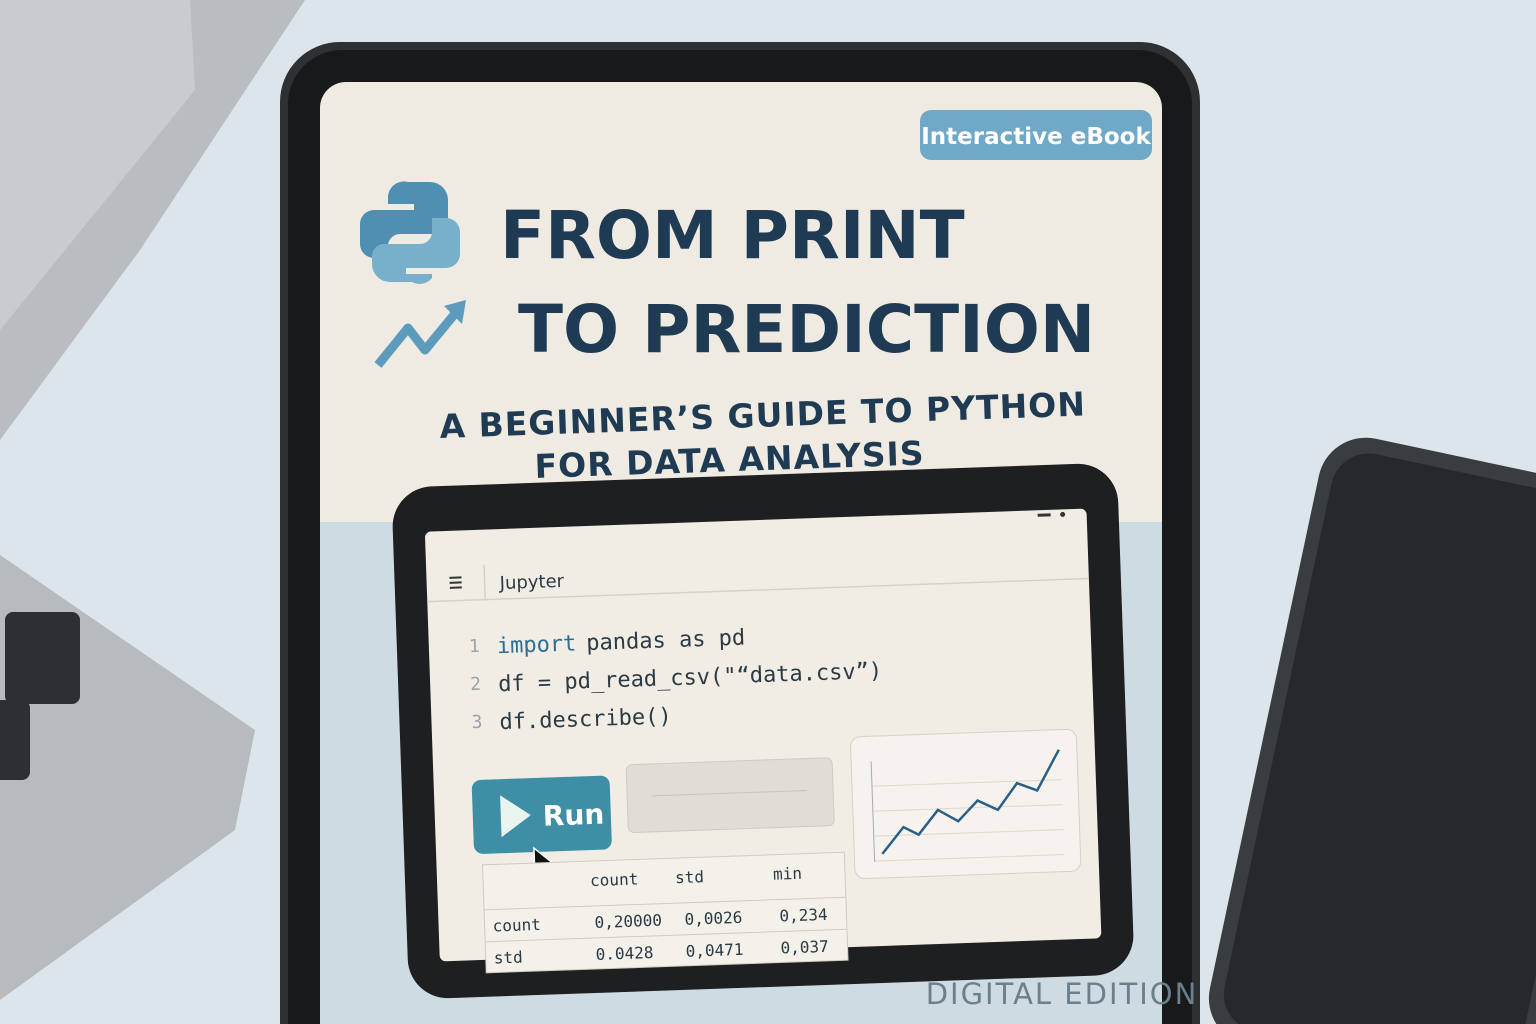 Image resolution: width=1536 pixels, height=1024 pixels. Describe the element at coordinates (690, 877) in the screenshot. I see `table-header: std` at that location.